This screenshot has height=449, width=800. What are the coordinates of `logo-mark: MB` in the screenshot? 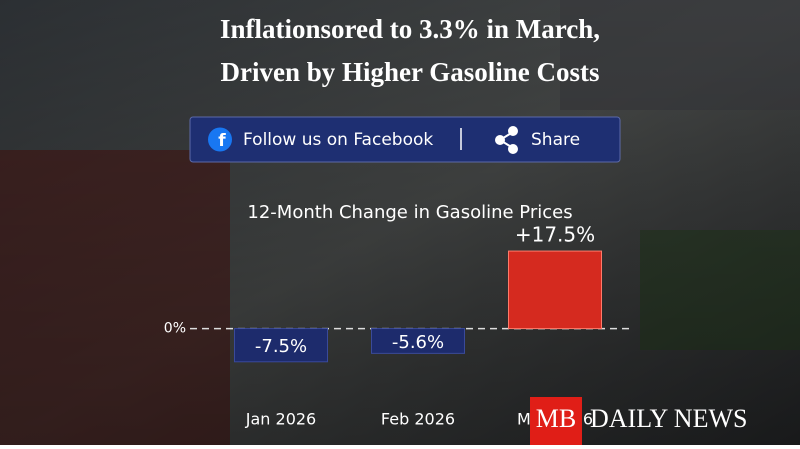 It's located at (556, 418).